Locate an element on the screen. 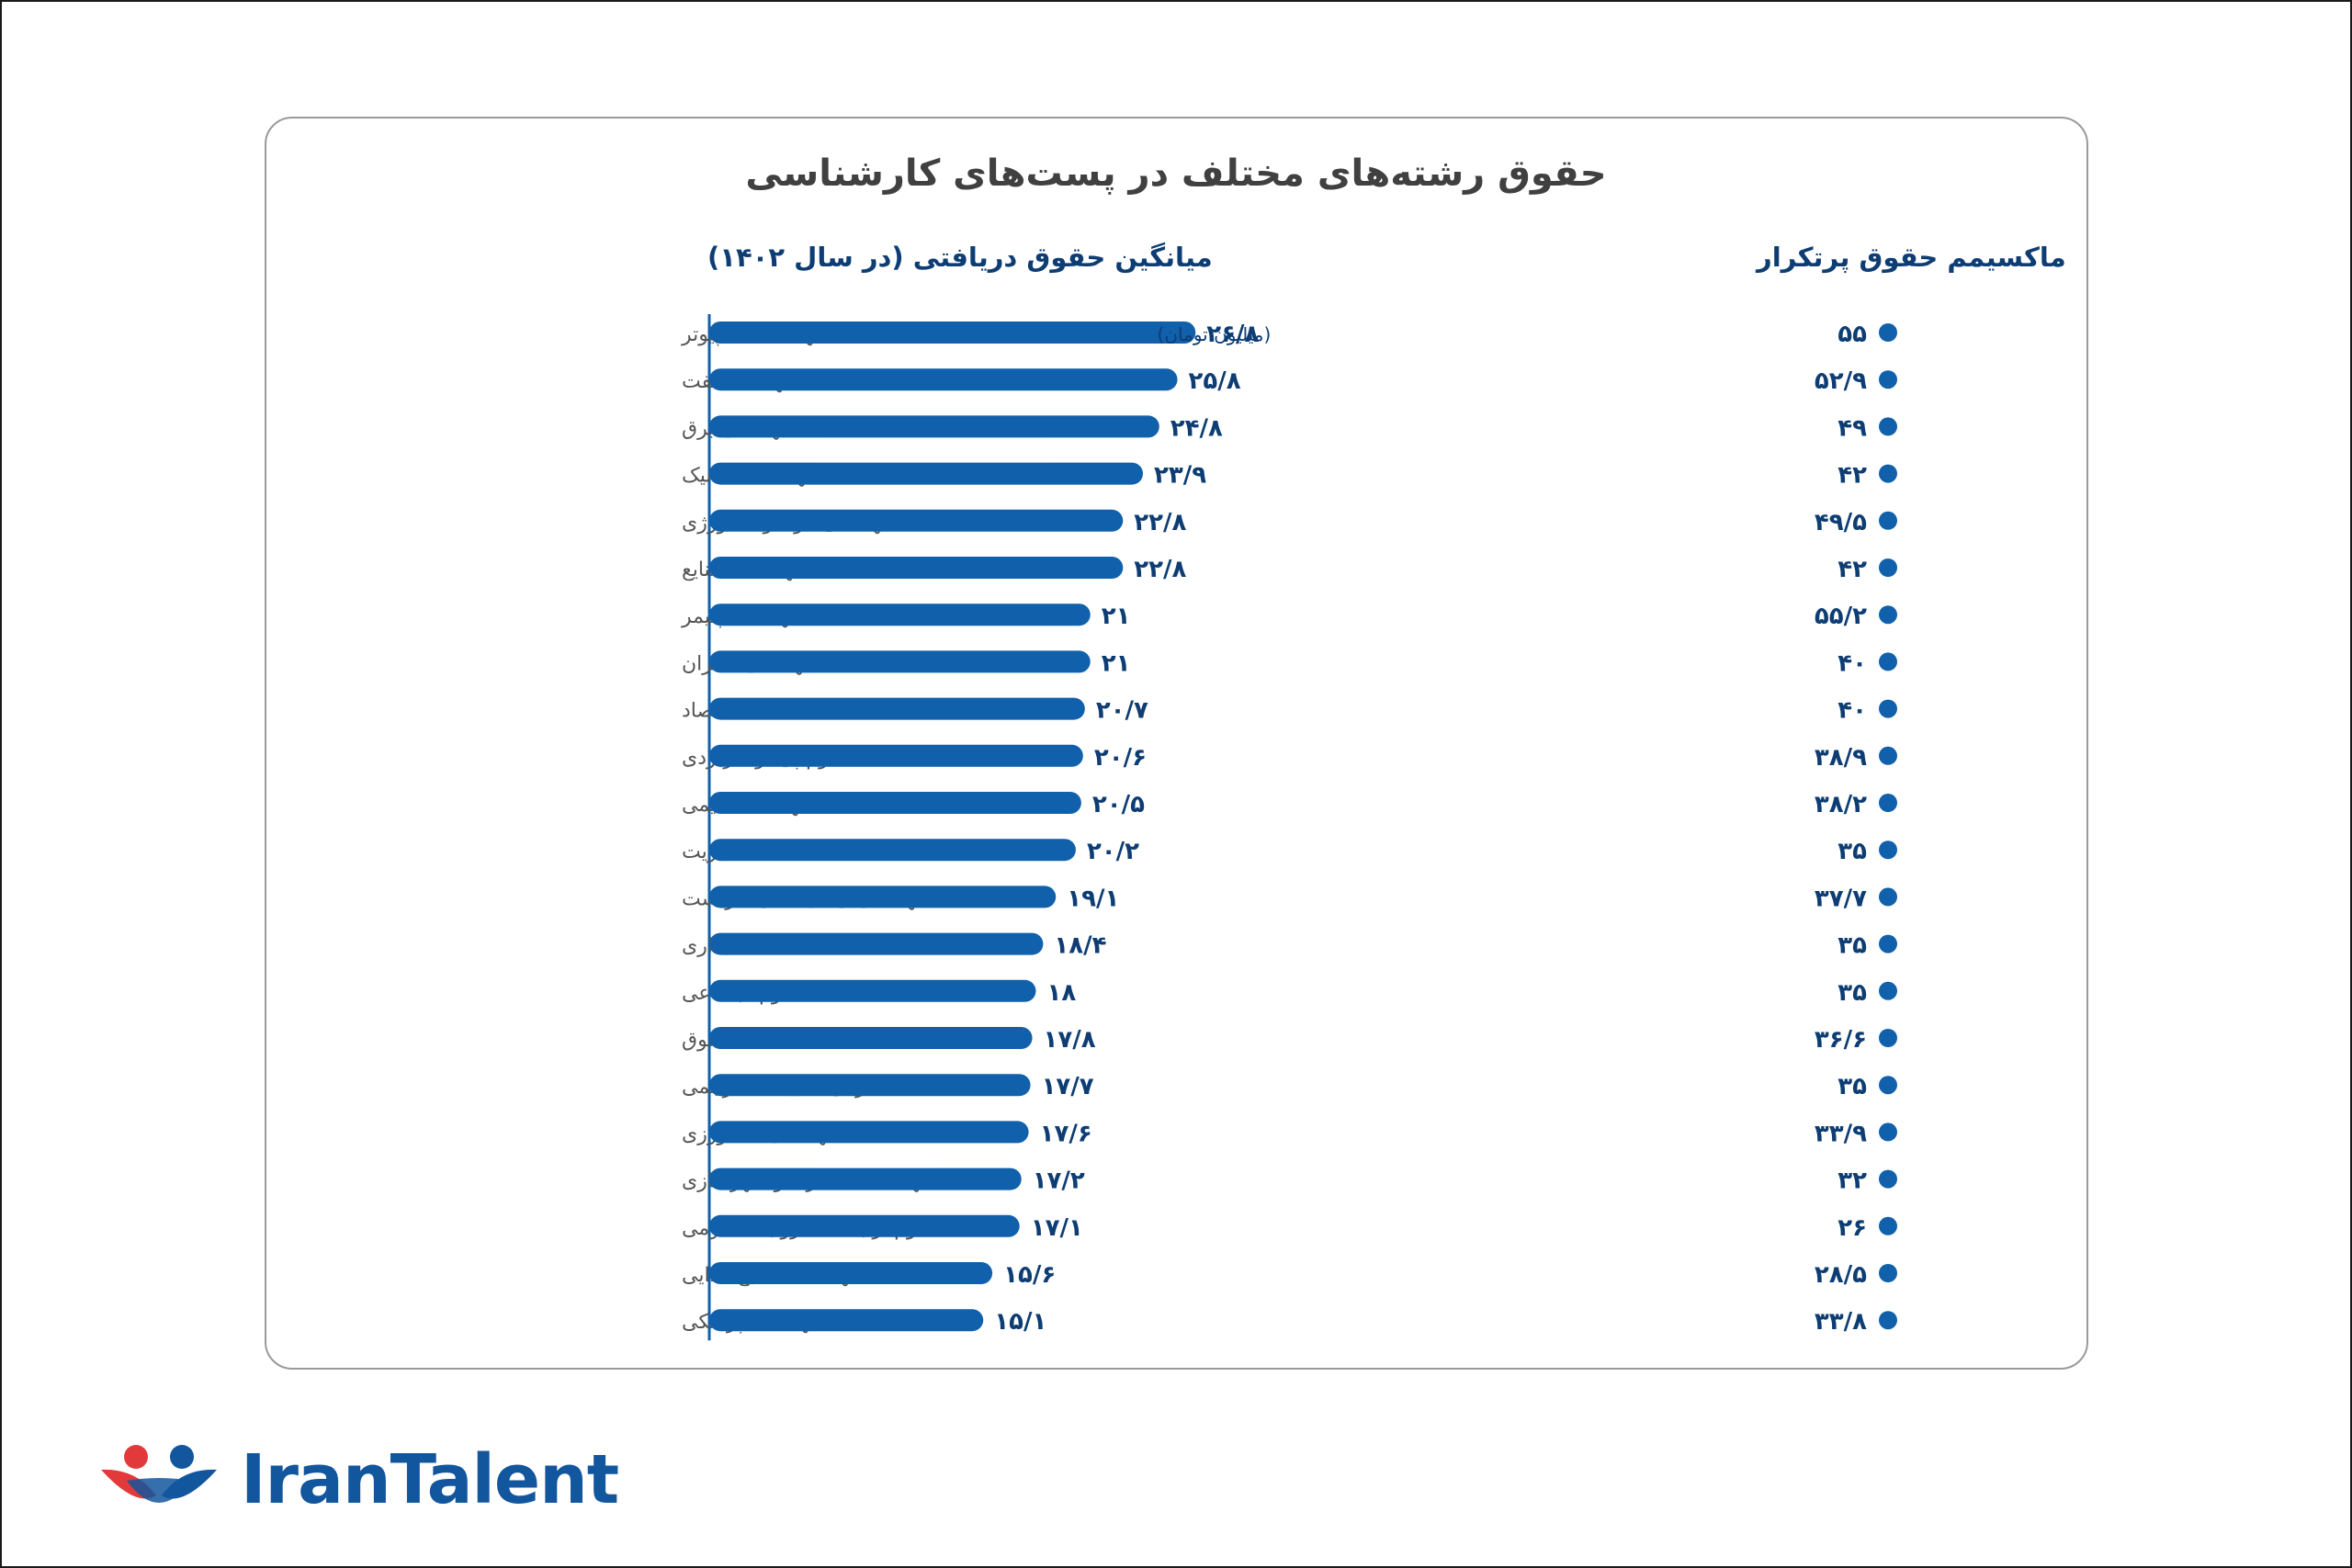  avg-value-label: ۲۵/۸ is located at coordinates (1215, 381).